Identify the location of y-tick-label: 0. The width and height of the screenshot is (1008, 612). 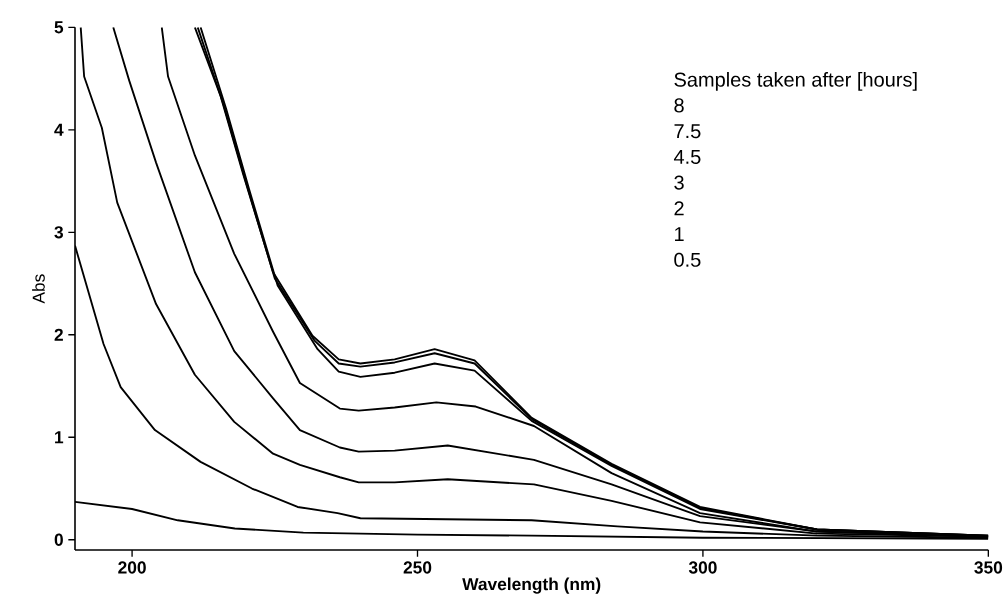
(58, 539).